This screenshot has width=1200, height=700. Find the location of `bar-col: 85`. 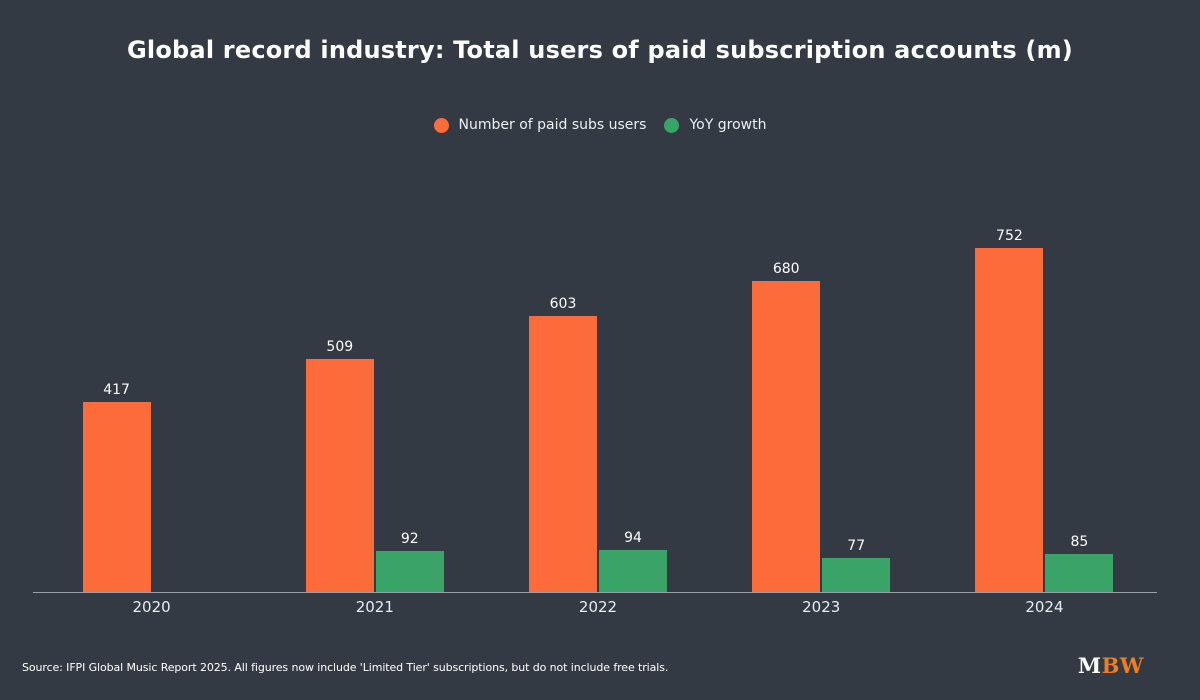

bar-col: 85 is located at coordinates (1079, 563).